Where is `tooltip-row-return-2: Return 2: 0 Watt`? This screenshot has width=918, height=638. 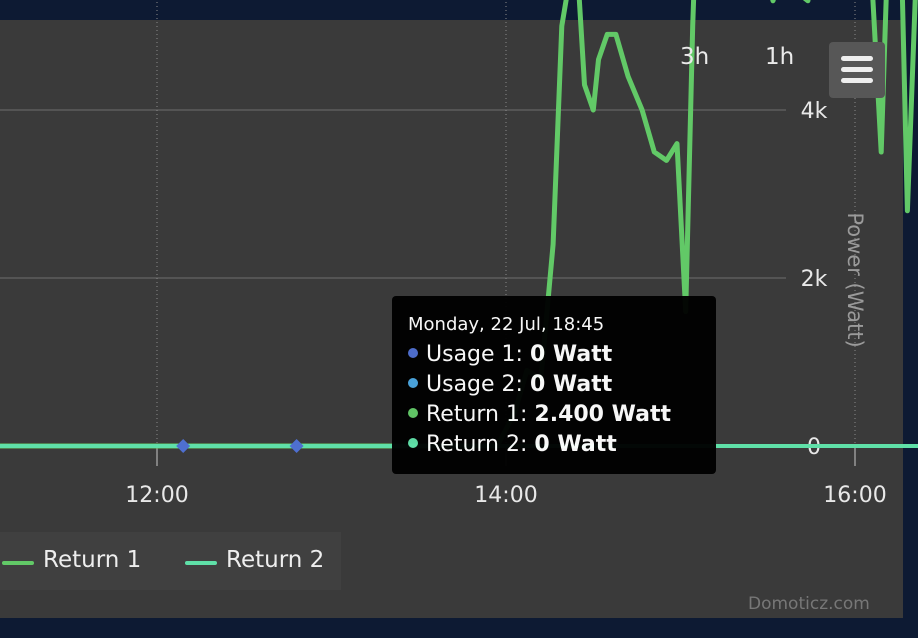 tooltip-row-return-2: Return 2: 0 Watt is located at coordinates (512, 444).